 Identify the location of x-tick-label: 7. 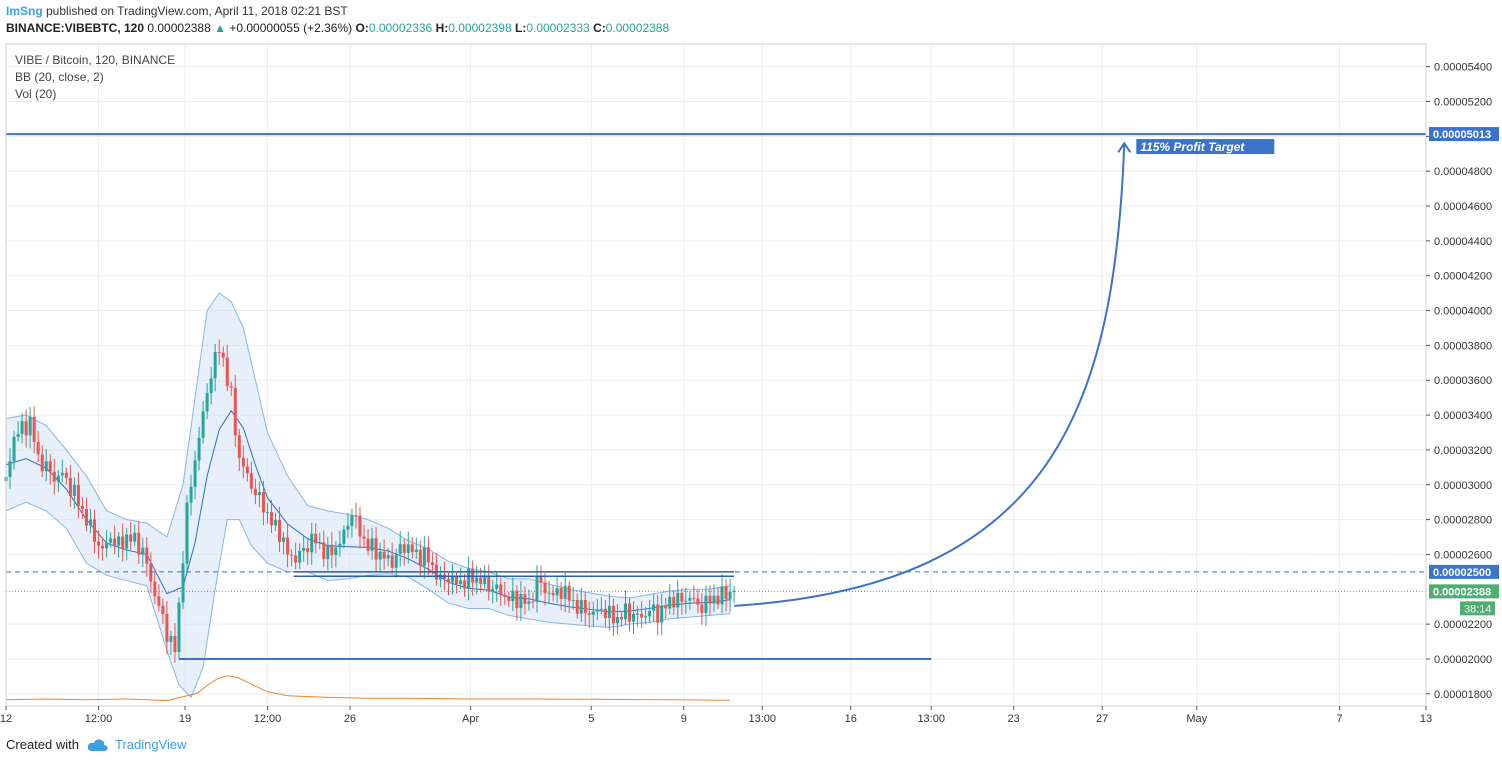
(1339, 719).